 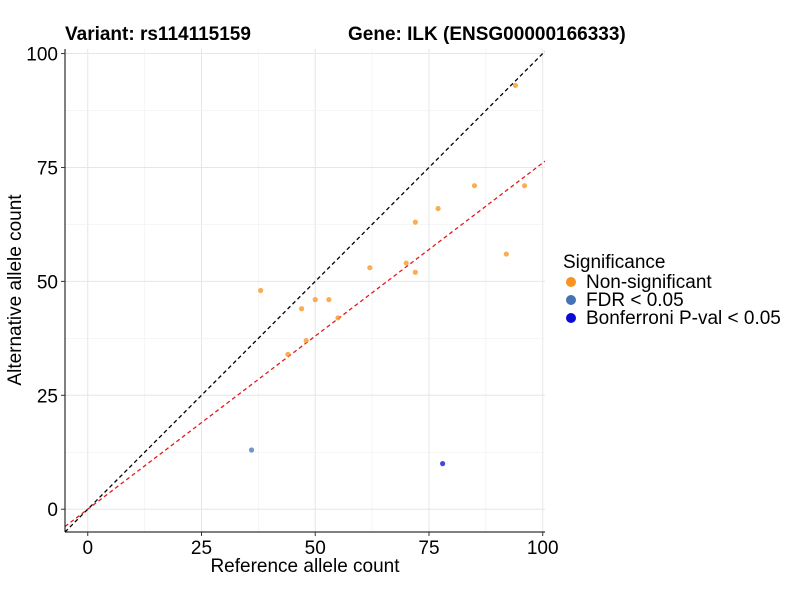 What do you see at coordinates (47, 282) in the screenshot?
I see `y-tick-label: 50` at bounding box center [47, 282].